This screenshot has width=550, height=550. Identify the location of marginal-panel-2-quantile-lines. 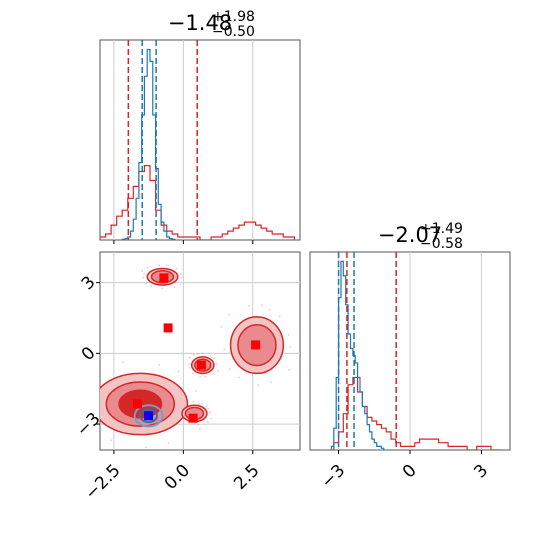
(367, 351).